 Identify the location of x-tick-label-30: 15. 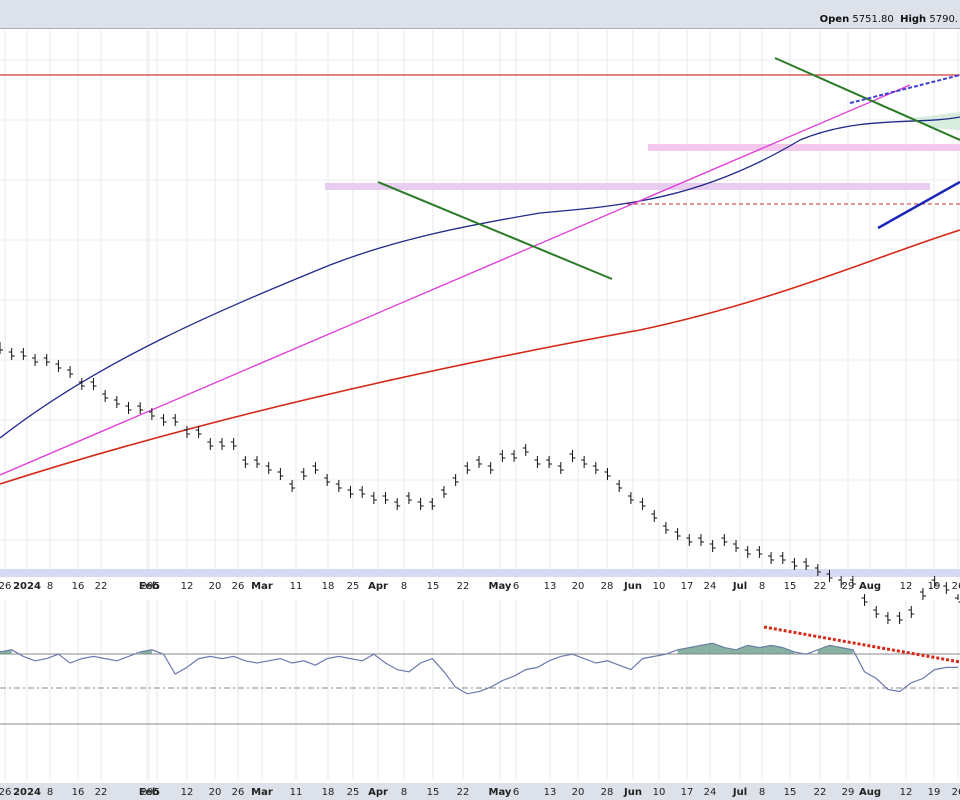
(790, 792).